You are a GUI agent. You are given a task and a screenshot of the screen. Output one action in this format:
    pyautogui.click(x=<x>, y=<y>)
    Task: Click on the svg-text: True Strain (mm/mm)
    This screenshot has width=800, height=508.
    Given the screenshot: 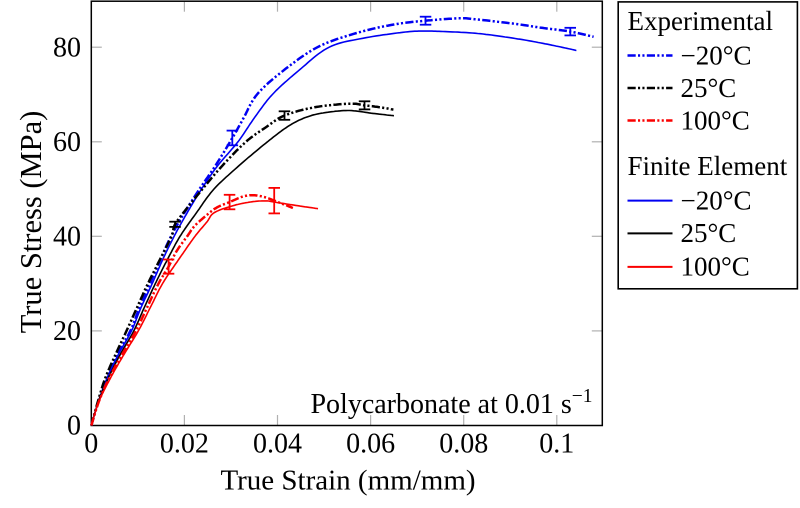 What is the action you would take?
    pyautogui.click(x=347, y=481)
    